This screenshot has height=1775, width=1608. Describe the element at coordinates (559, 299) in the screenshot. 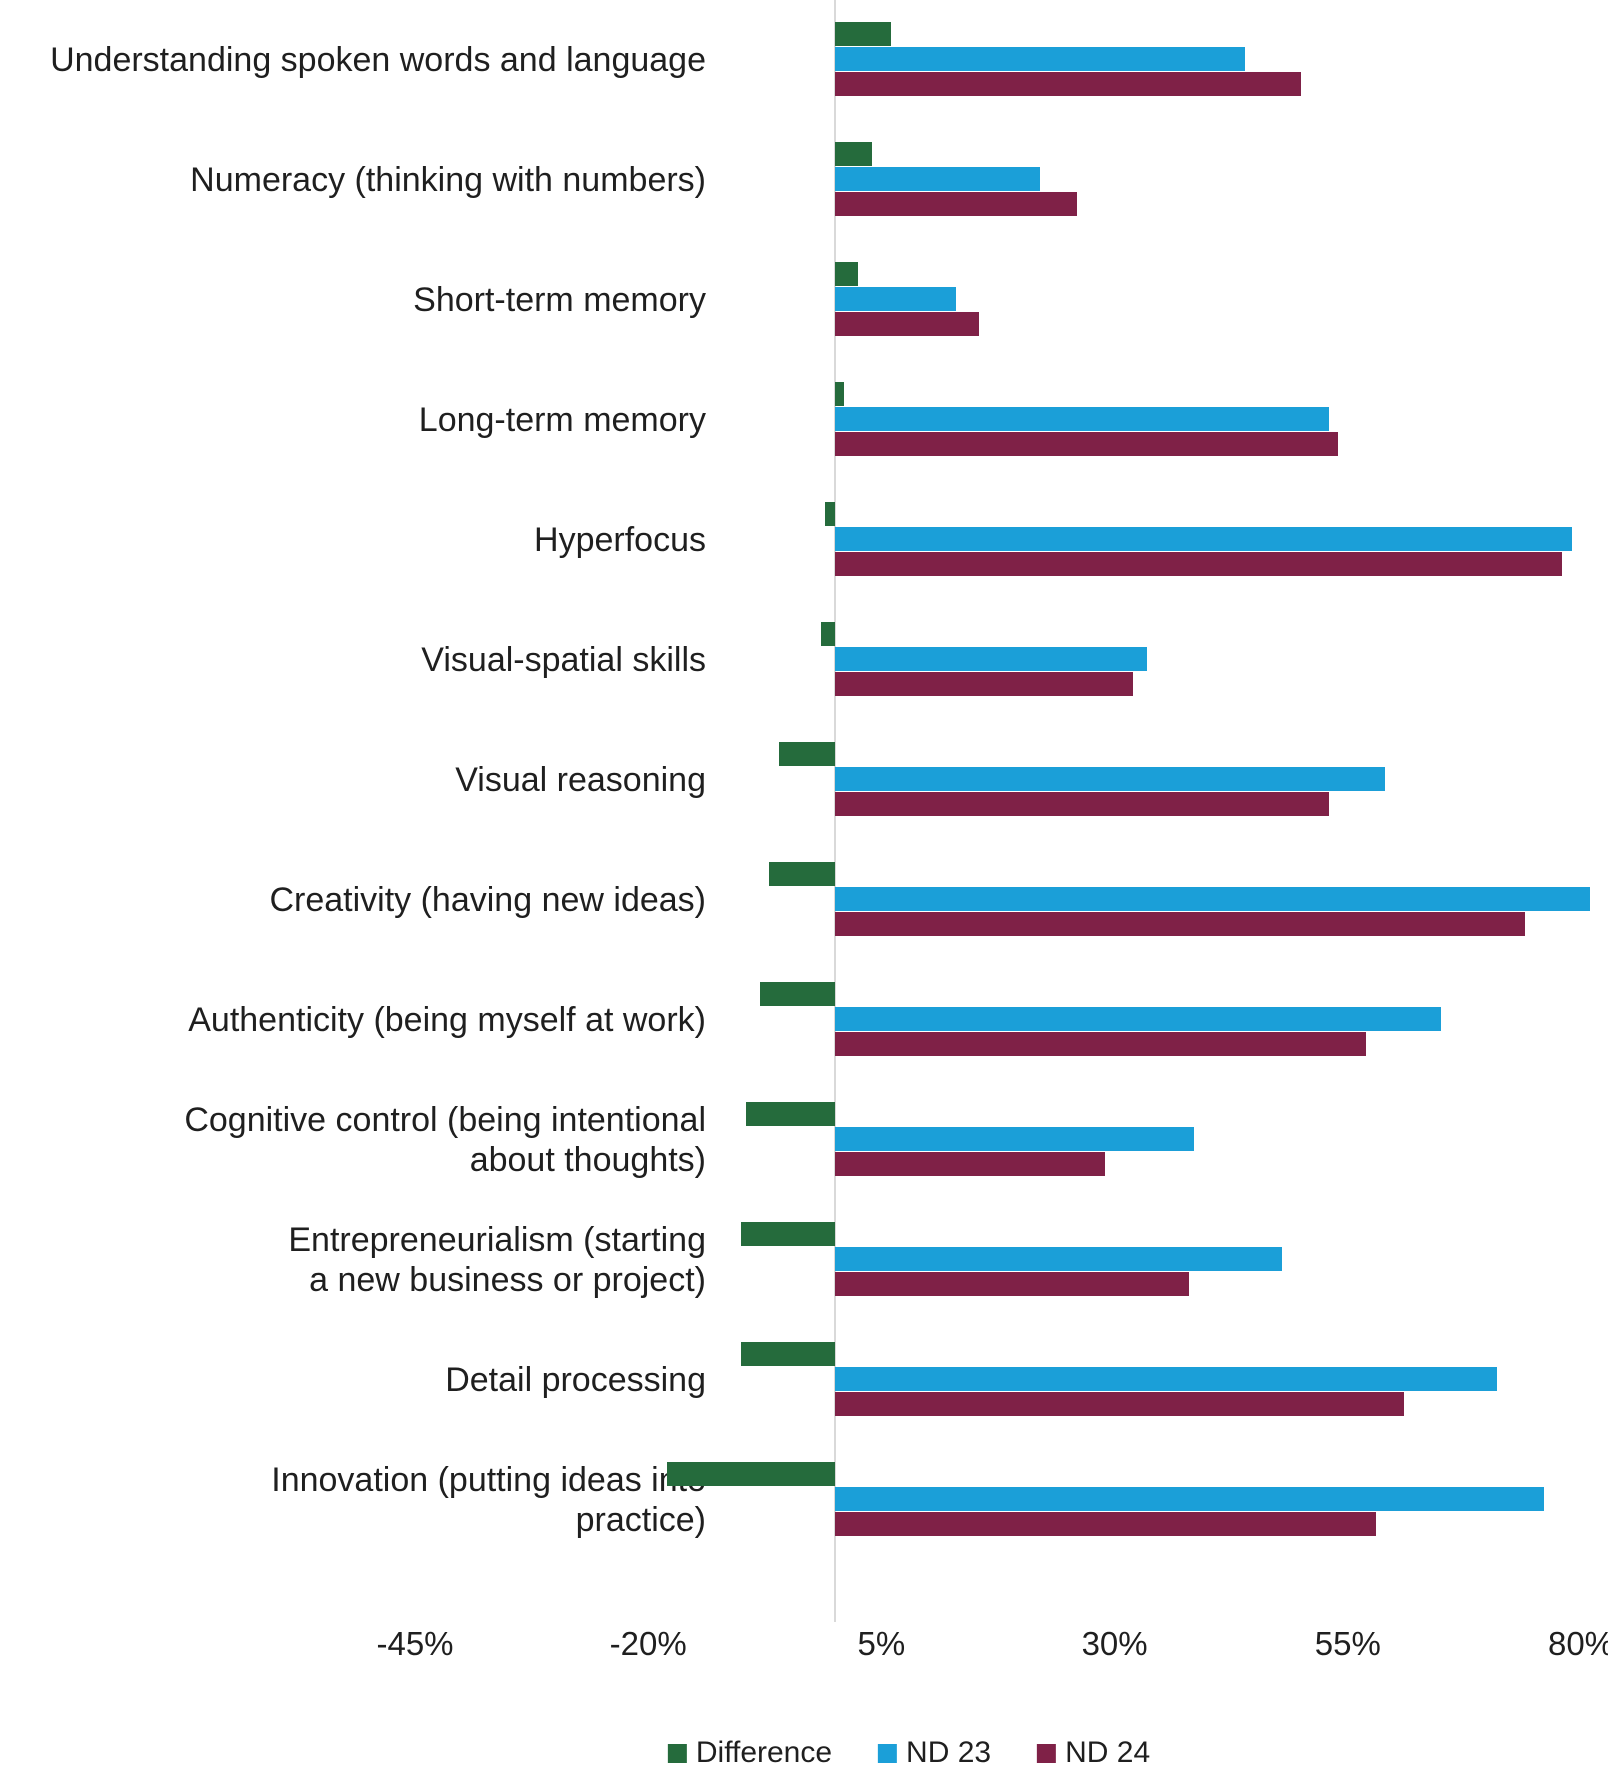

I see `category-label: Short-term memory` at that location.